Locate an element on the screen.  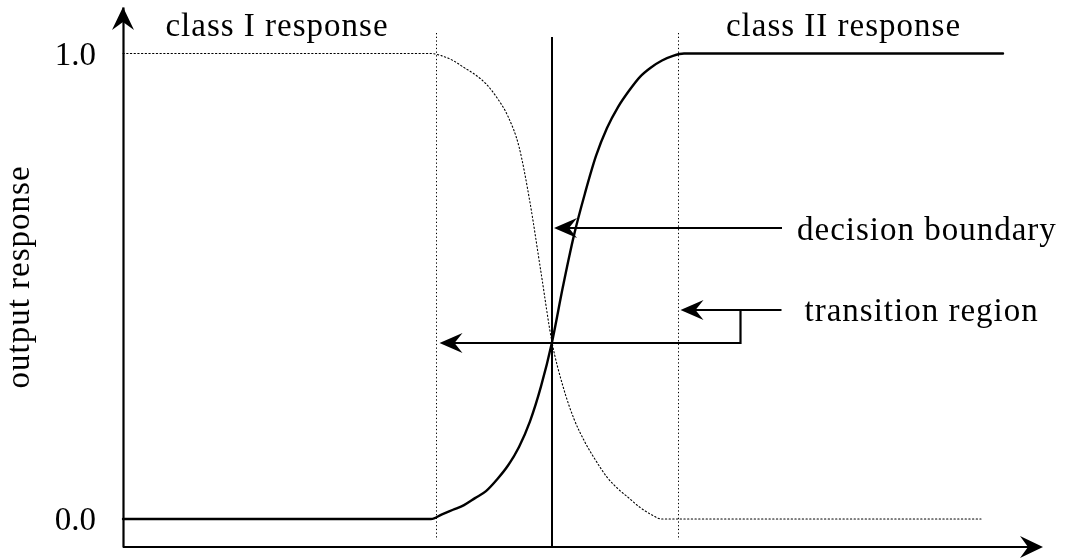
series-label: class II response is located at coordinates (843, 24).